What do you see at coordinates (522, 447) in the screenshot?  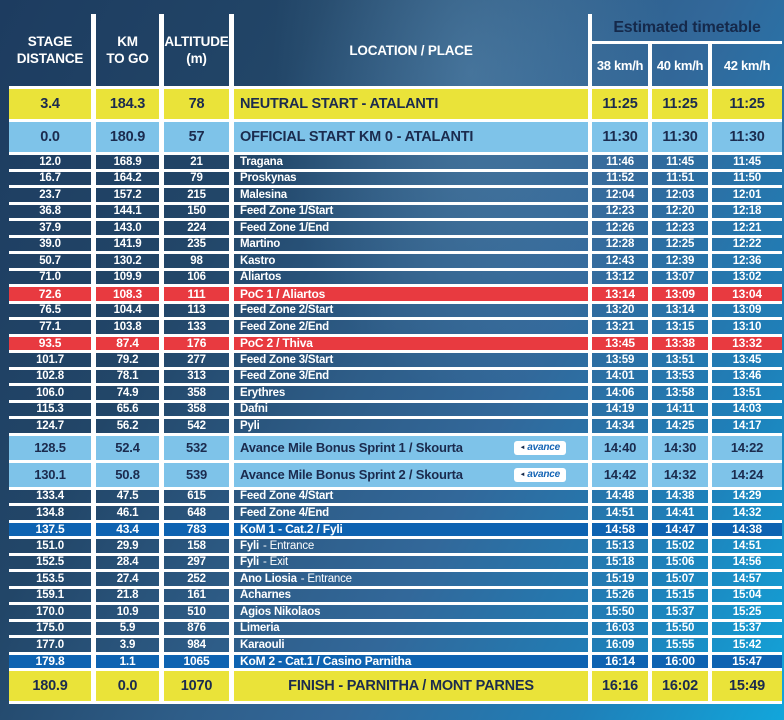 I see `avance-arrow-icon: ◄` at bounding box center [522, 447].